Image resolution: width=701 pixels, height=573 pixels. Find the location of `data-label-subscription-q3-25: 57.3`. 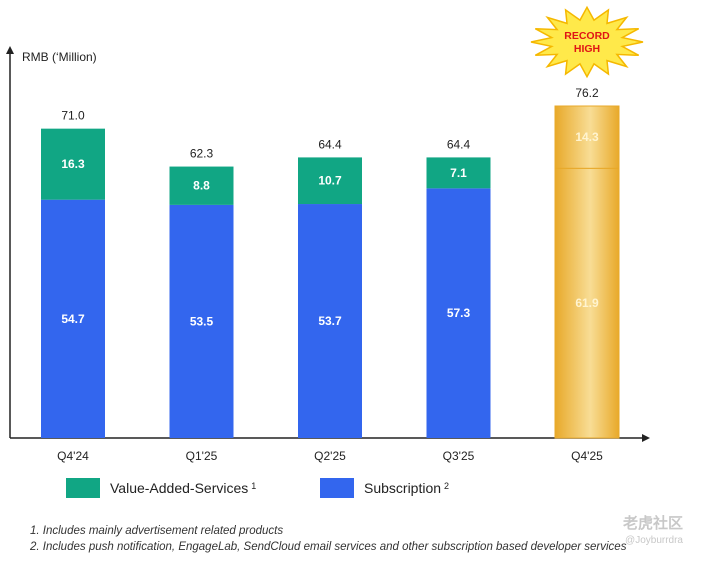

data-label-subscription-q3-25: 57.3 is located at coordinates (459, 313).